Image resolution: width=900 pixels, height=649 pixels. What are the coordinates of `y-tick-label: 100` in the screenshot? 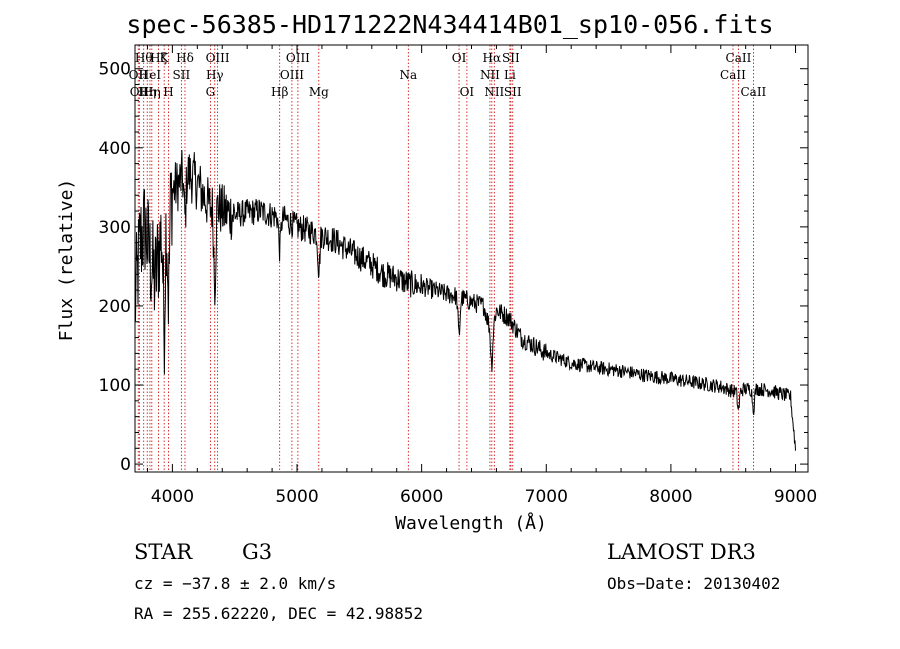 It's located at (115, 386).